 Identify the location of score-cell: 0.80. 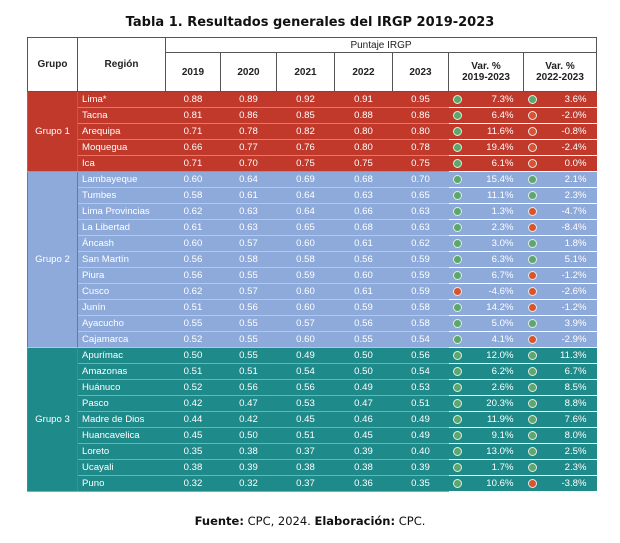
(363, 147).